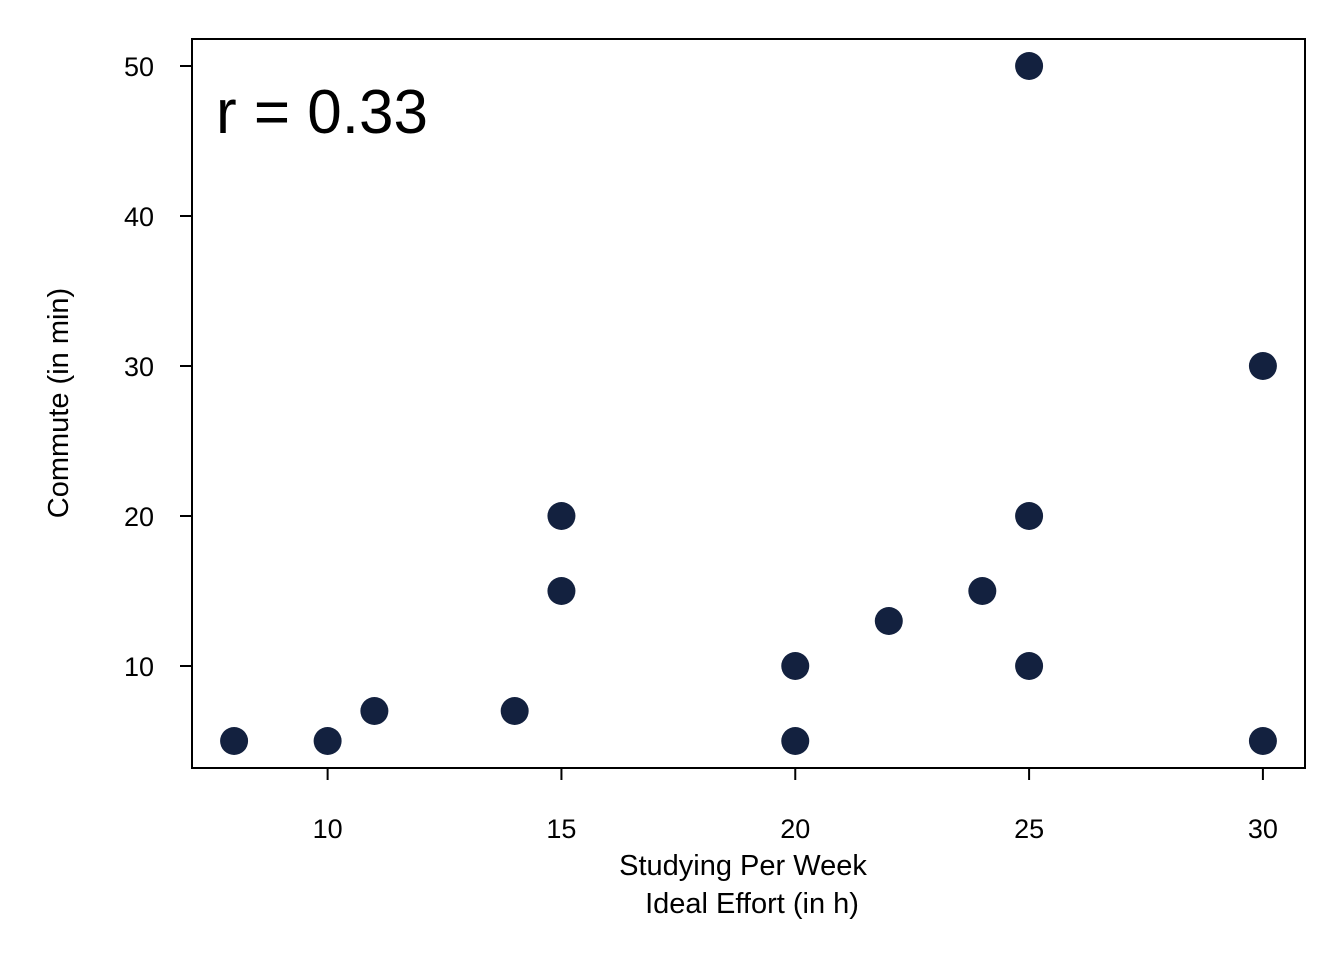 Image resolution: width=1344 pixels, height=960 pixels. Describe the element at coordinates (59, 403) in the screenshot. I see `y-axis-label: Commute (in min)` at that location.